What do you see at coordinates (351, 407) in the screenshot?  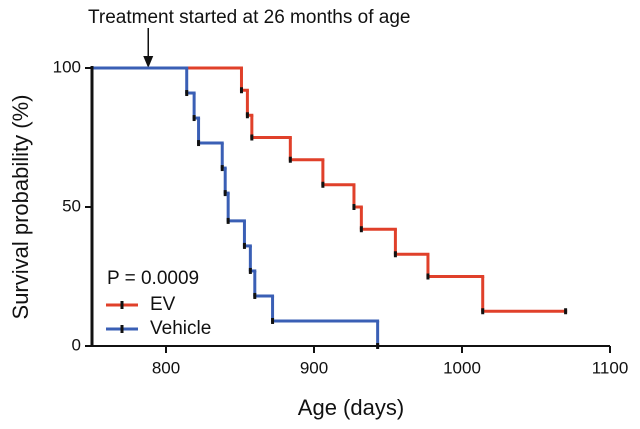 I see `x-axis-label: Age (days)` at bounding box center [351, 407].